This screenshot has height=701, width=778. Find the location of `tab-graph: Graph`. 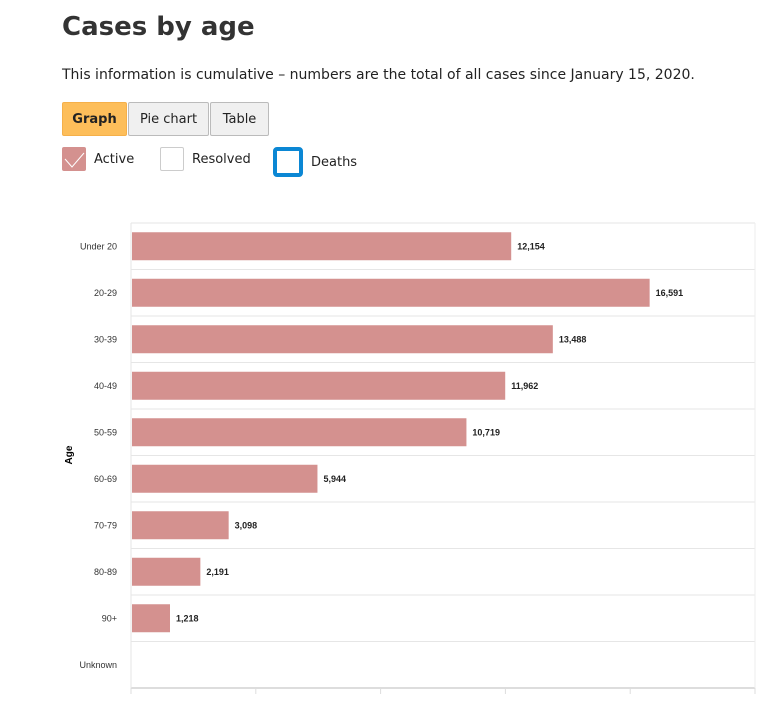

tab-graph: Graph is located at coordinates (94, 119).